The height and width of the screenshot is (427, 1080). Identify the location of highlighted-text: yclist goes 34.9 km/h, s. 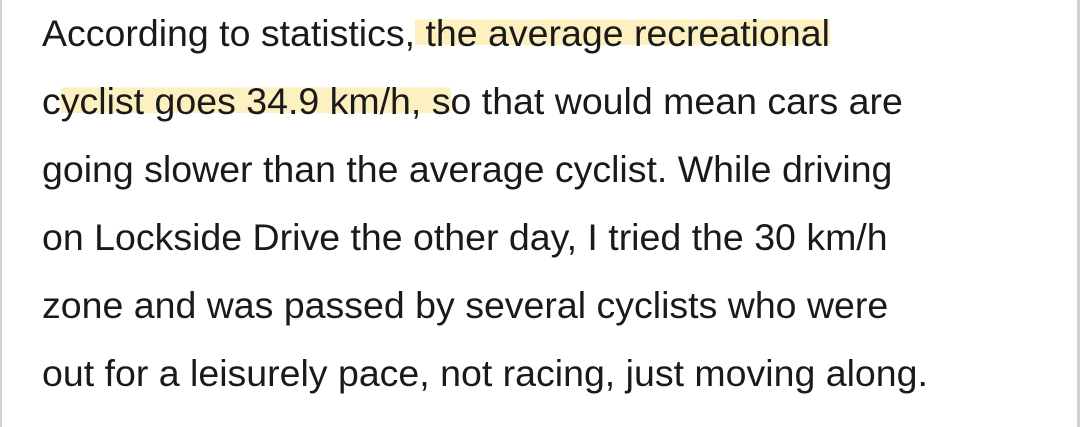
(255, 101).